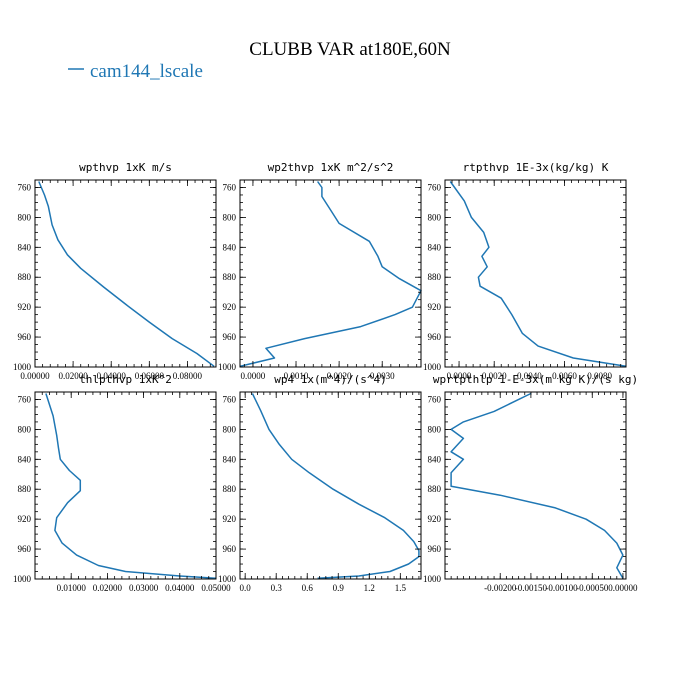 The width and height of the screenshot is (700, 700). Describe the element at coordinates (188, 376) in the screenshot. I see `x-tick-label: 0.08000` at that location.